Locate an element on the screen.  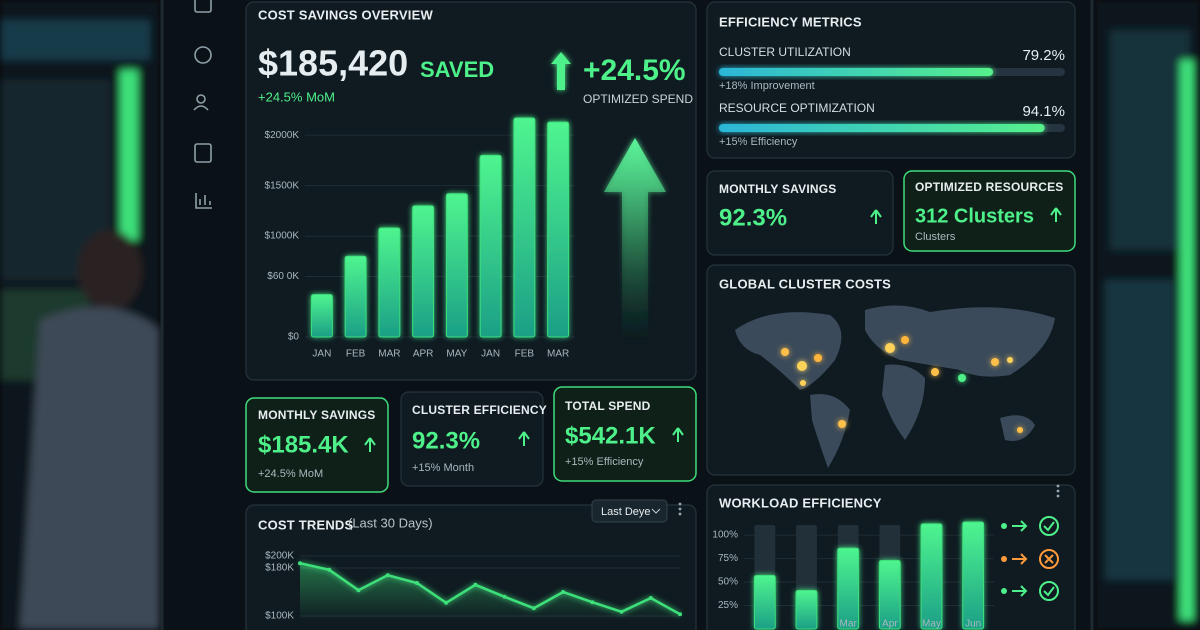
card-value: 312 Clusters is located at coordinates (974, 216).